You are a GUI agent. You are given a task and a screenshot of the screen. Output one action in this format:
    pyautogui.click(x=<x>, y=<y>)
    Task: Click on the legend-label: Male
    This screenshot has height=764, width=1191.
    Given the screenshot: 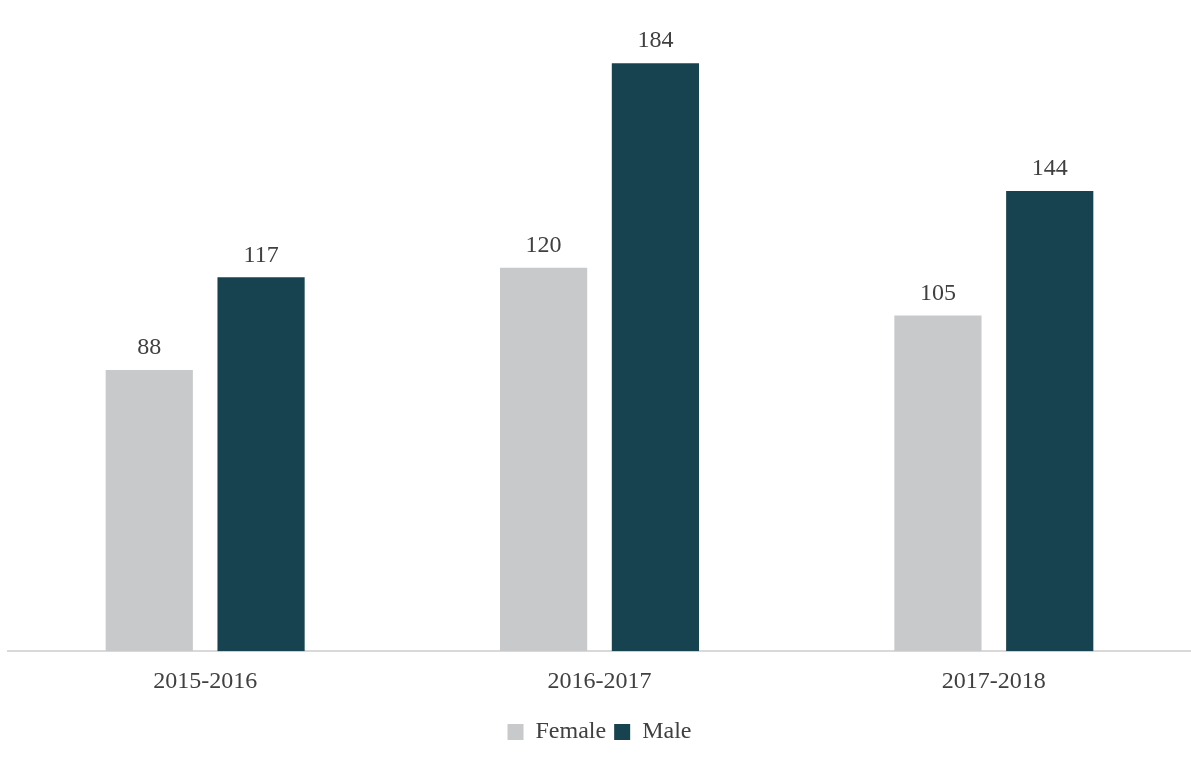 What is the action you would take?
    pyautogui.click(x=667, y=730)
    